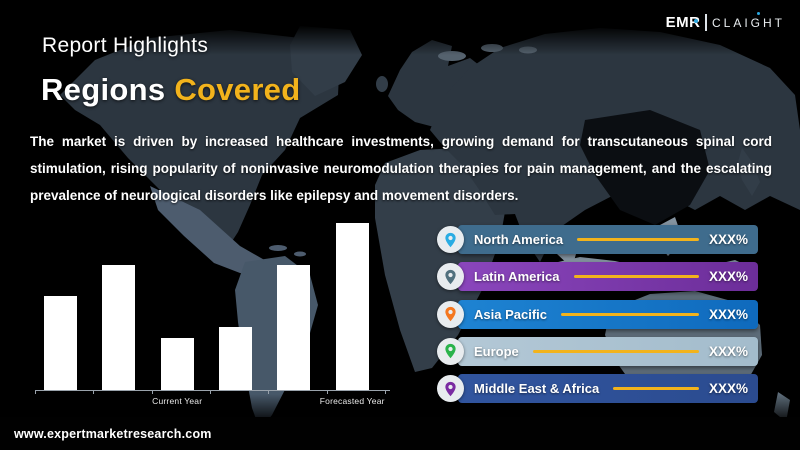 The height and width of the screenshot is (450, 800). Describe the element at coordinates (352, 401) in the screenshot. I see `axis-category-label: Forecasted Year` at that location.